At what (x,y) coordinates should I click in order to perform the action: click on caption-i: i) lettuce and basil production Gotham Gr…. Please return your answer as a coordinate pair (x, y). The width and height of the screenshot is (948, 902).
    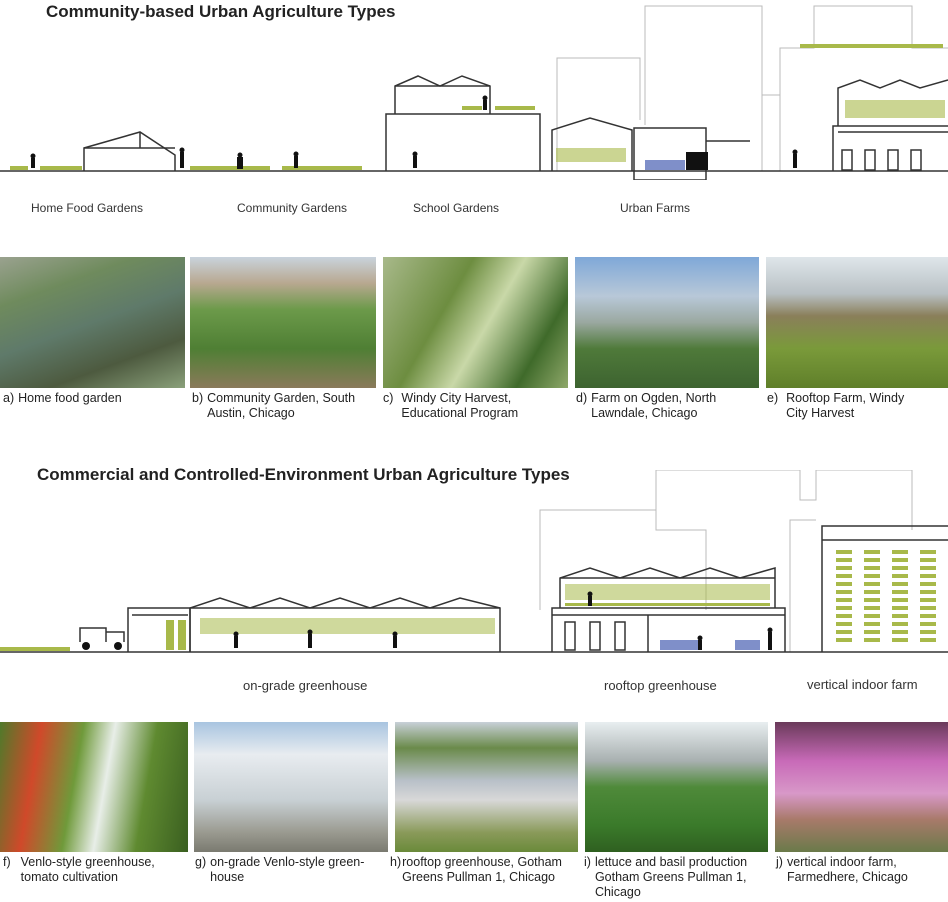
    Looking at the image, I should click on (679, 877).